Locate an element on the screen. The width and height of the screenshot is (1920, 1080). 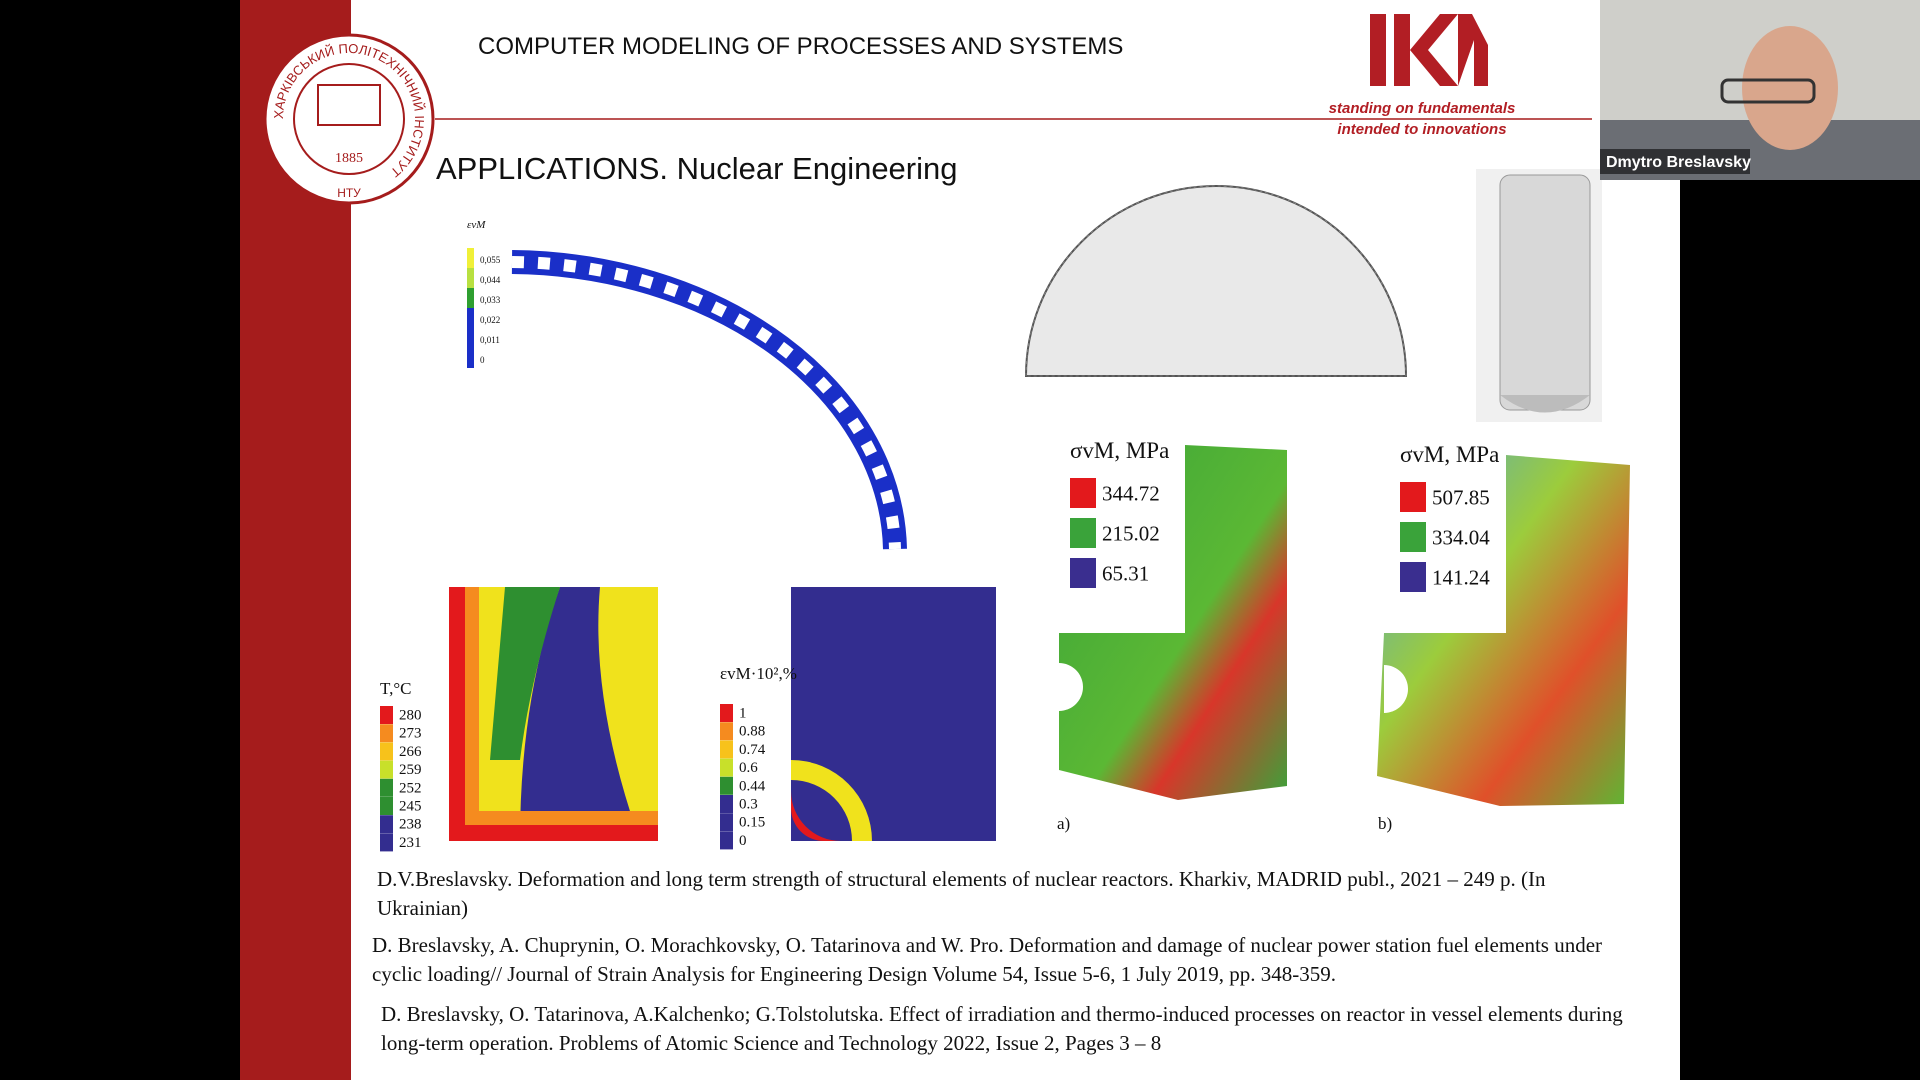
legend-title: T,°C is located at coordinates (396, 688).